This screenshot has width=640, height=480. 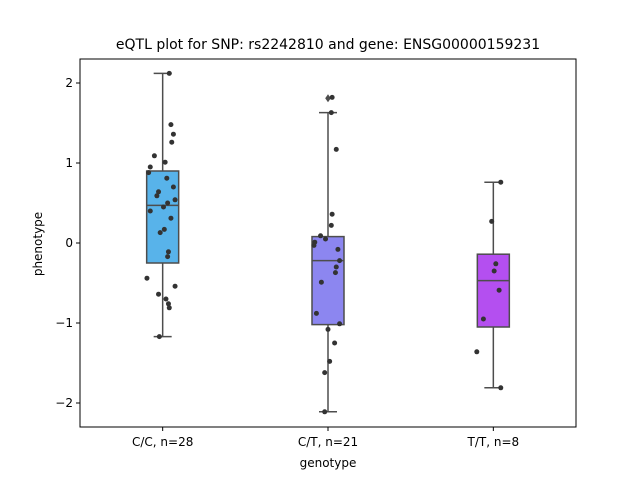 I want to click on y-tick-label: −2, so click(x=64, y=403).